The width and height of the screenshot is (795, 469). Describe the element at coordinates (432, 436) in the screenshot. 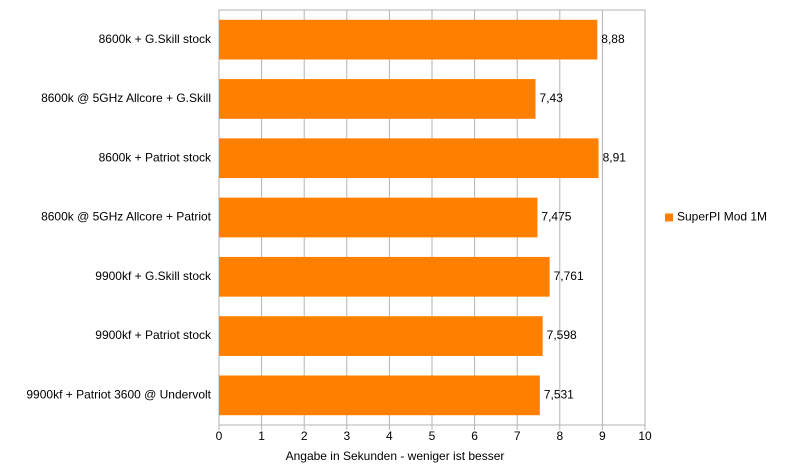

I see `x-tick-label: 5` at that location.